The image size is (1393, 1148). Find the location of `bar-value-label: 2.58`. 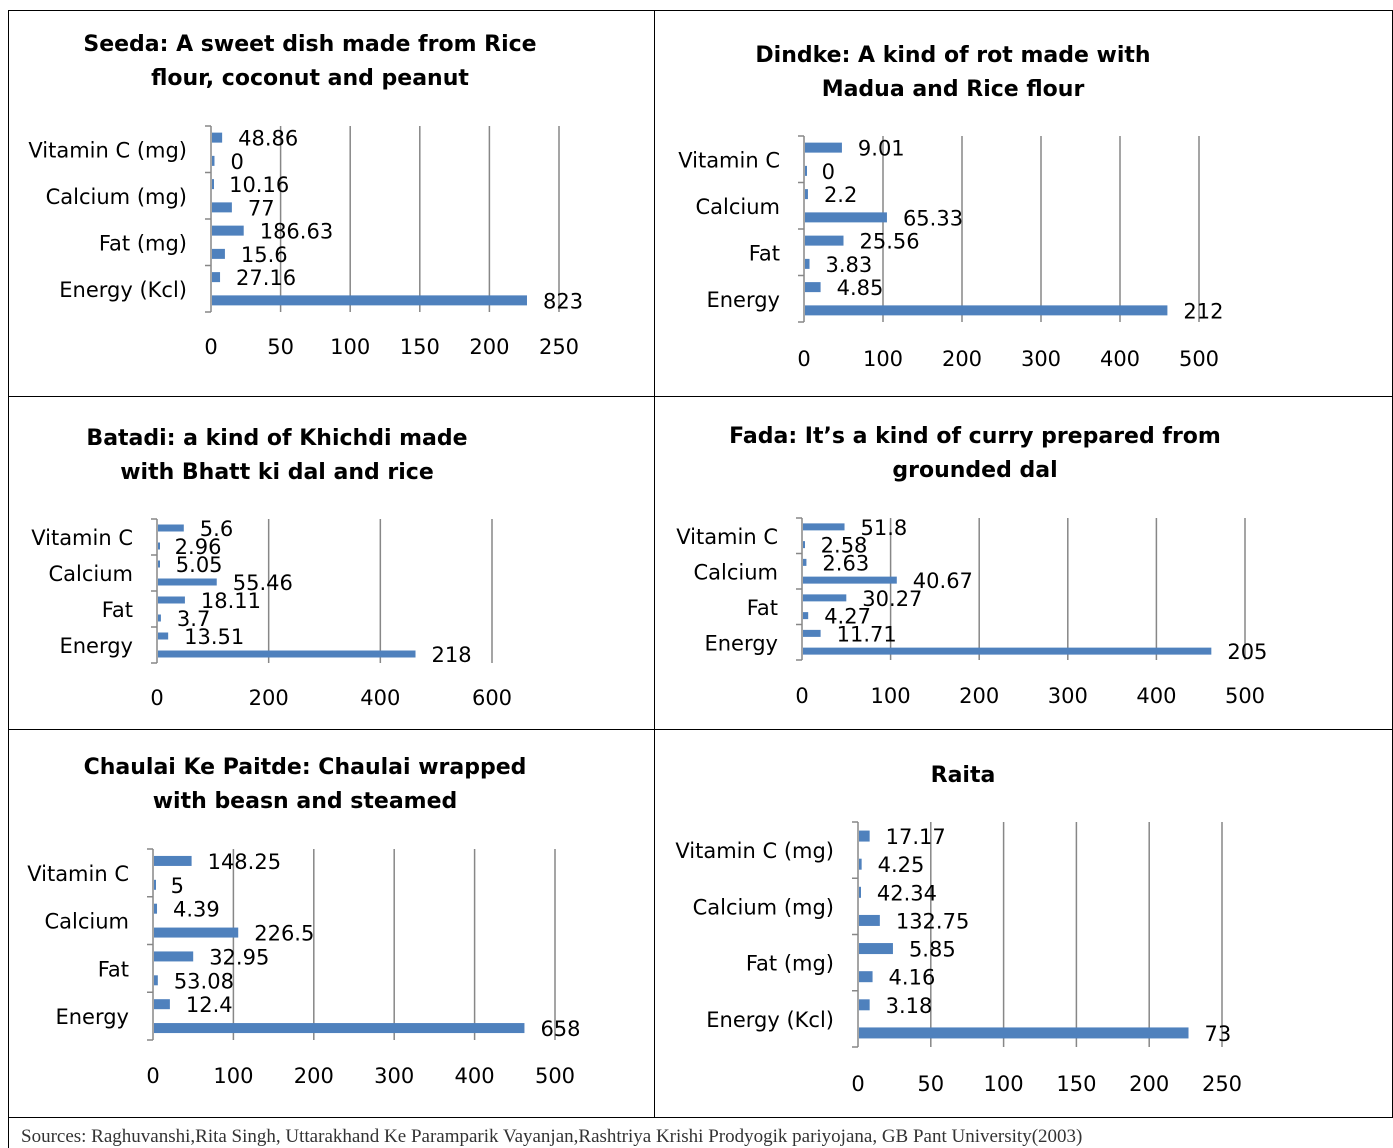

bar-value-label: 2.58 is located at coordinates (844, 546).